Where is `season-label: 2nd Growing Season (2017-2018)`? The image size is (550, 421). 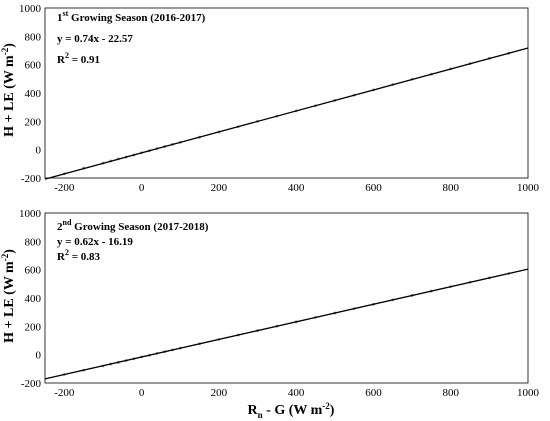 season-label: 2nd Growing Season (2017-2018) is located at coordinates (133, 225).